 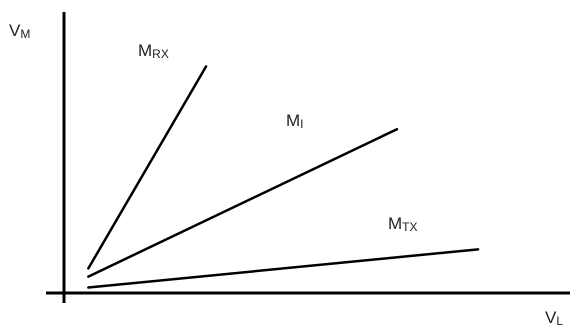 I want to click on series-label-mtx: MTX, so click(x=403, y=224).